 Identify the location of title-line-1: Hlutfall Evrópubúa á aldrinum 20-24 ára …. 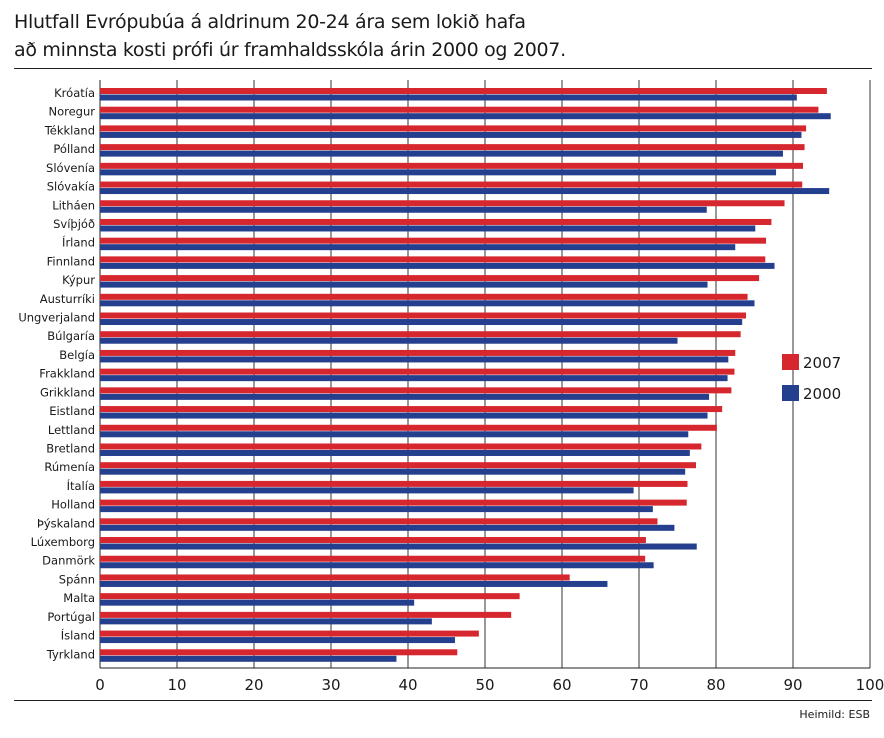
(270, 22).